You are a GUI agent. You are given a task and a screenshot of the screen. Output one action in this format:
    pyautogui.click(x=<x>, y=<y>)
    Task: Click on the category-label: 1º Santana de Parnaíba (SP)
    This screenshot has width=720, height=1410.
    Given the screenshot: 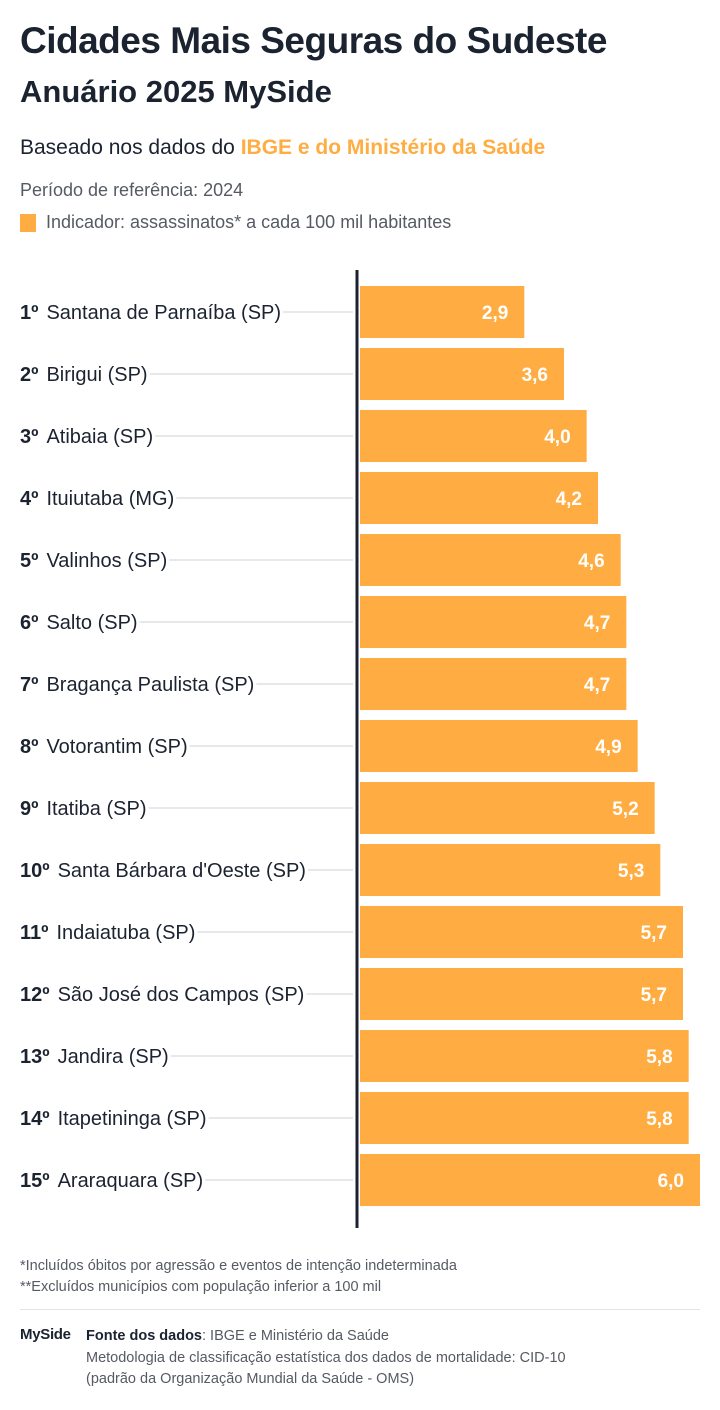 What is the action you would take?
    pyautogui.click(x=150, y=313)
    